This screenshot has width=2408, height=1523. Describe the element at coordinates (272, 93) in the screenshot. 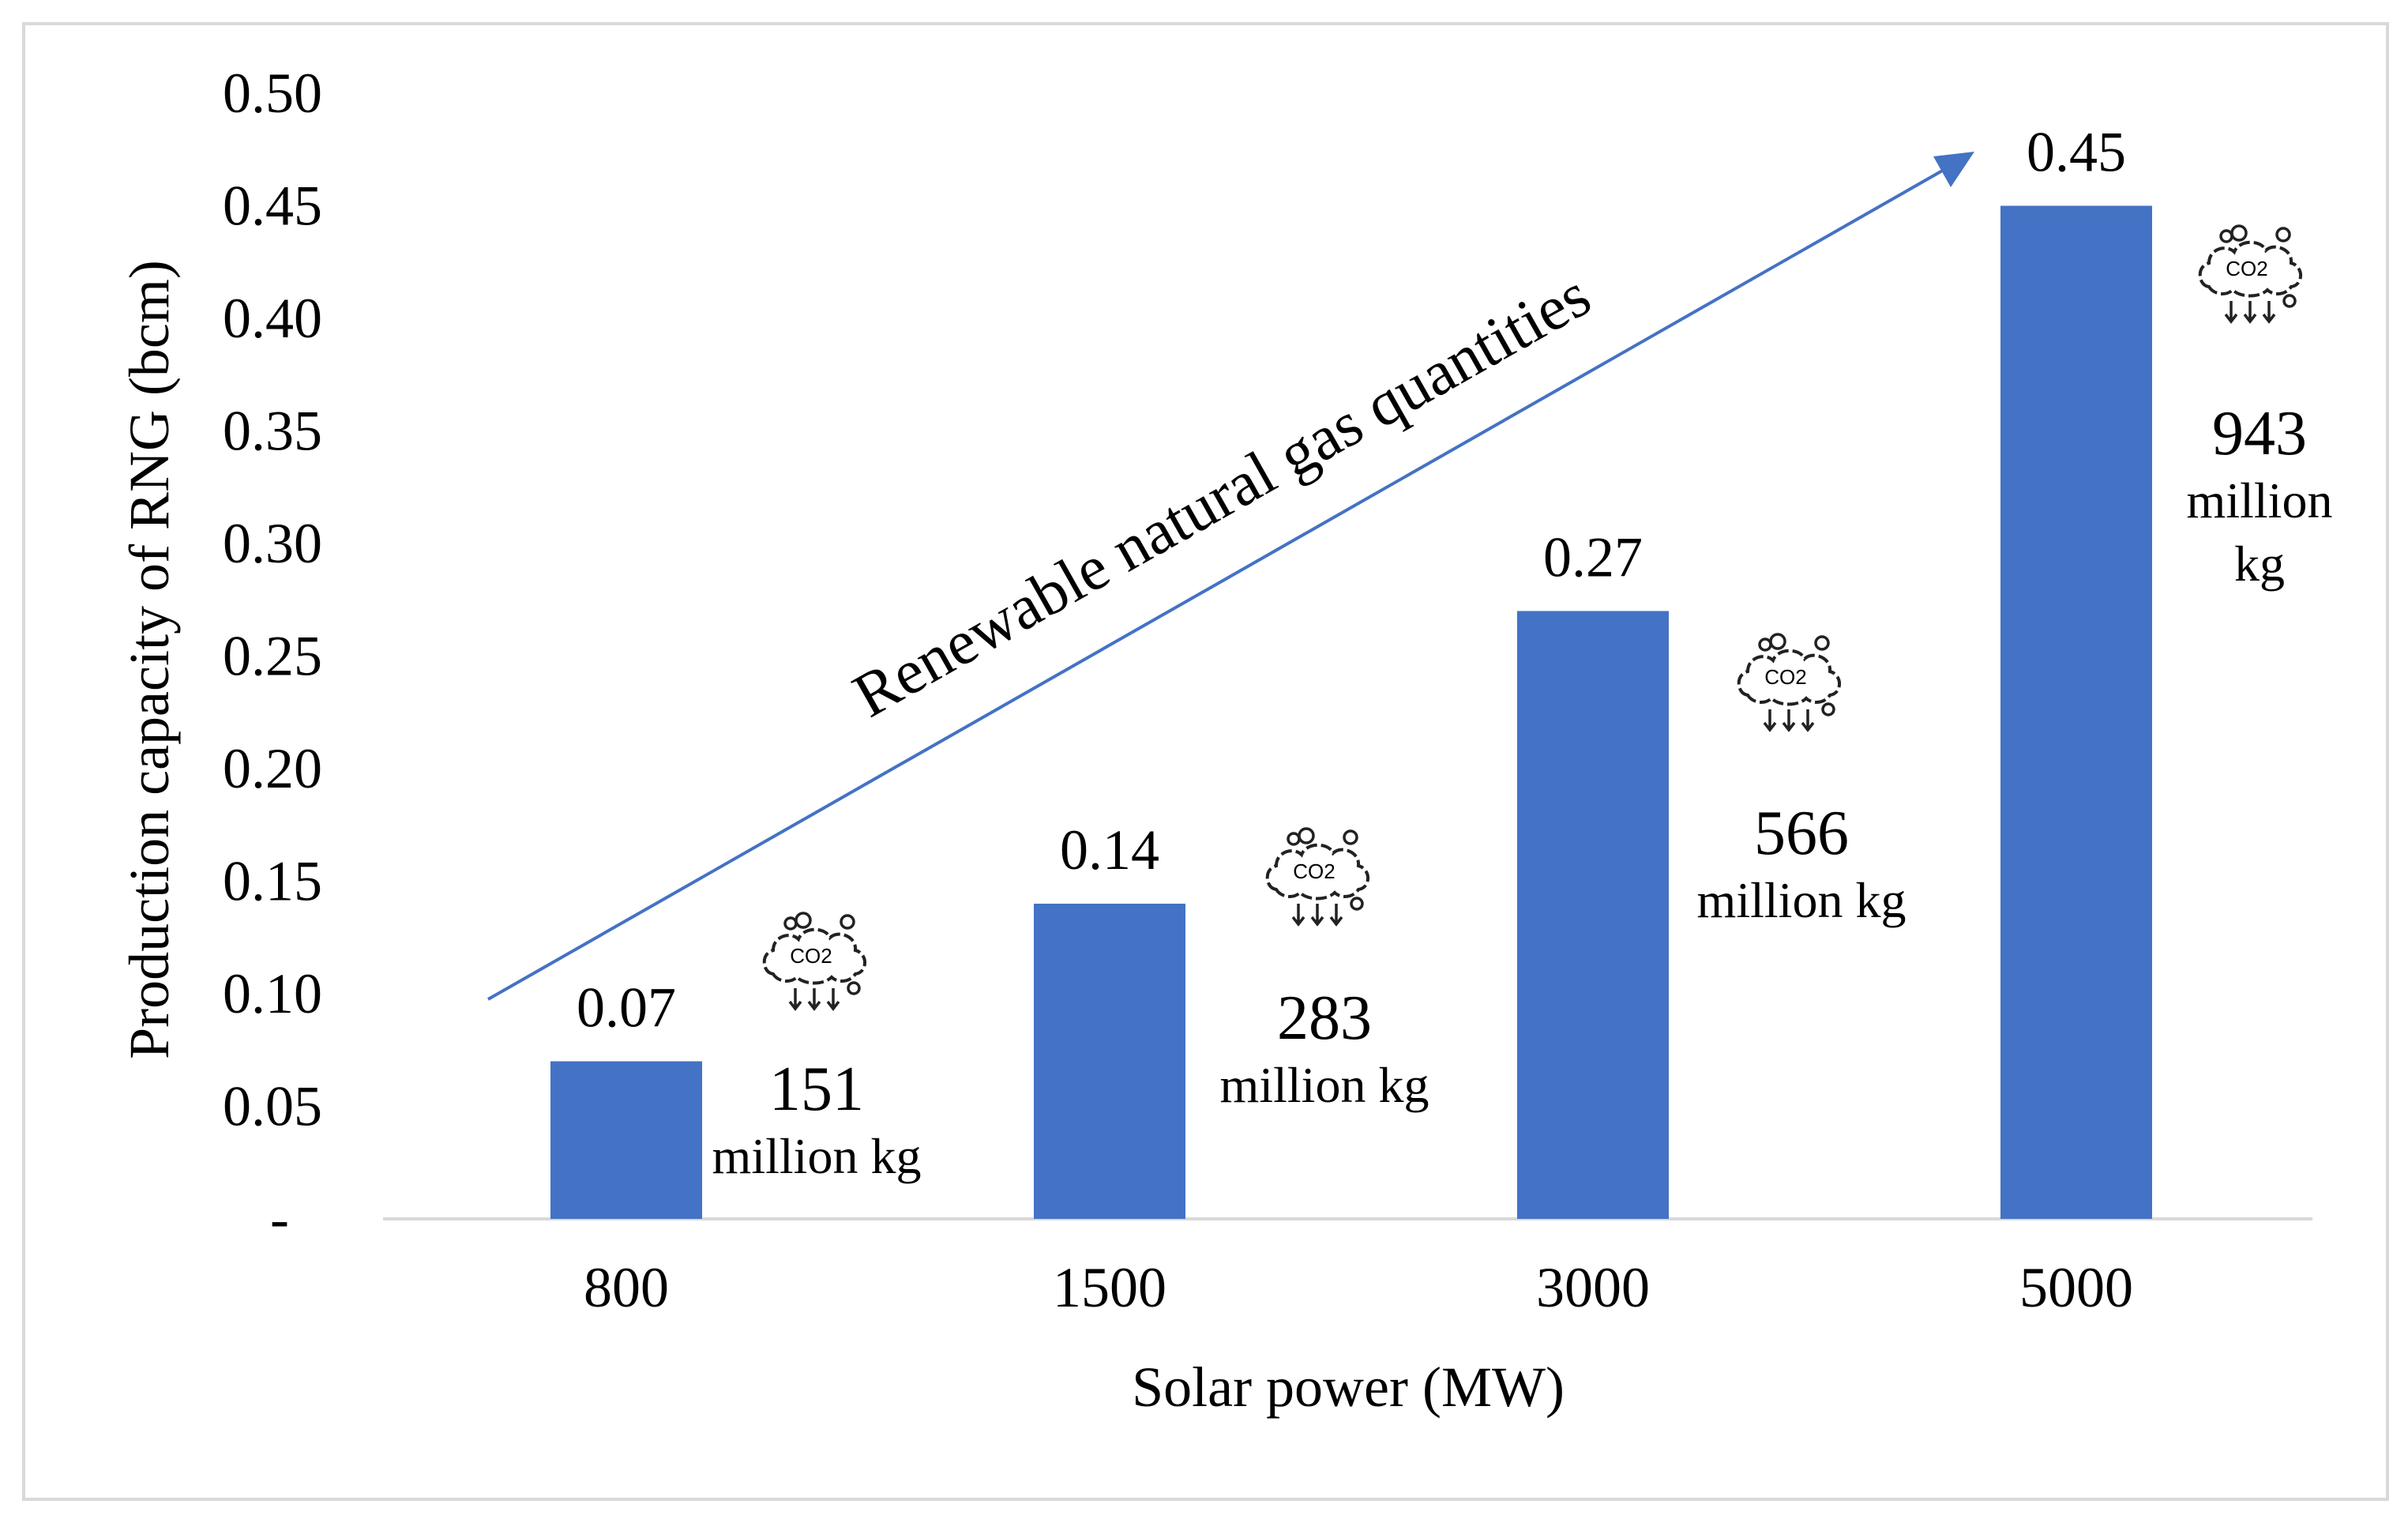

I see `y-tick-label: 0.50` at that location.